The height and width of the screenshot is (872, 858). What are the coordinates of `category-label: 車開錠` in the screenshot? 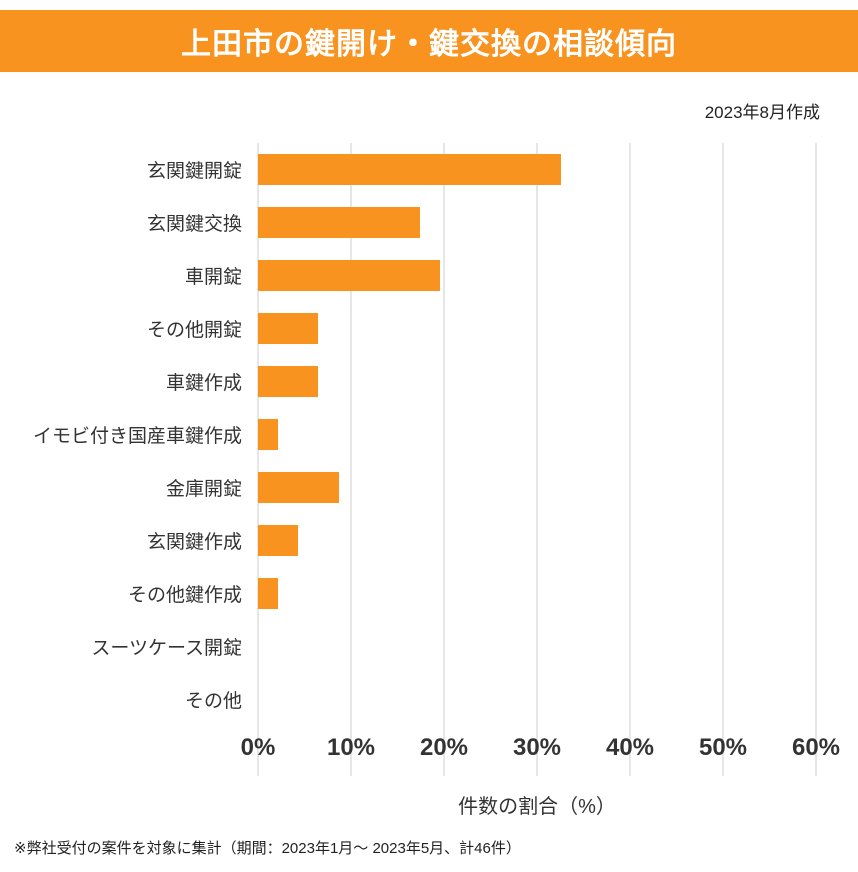 It's located at (213, 277).